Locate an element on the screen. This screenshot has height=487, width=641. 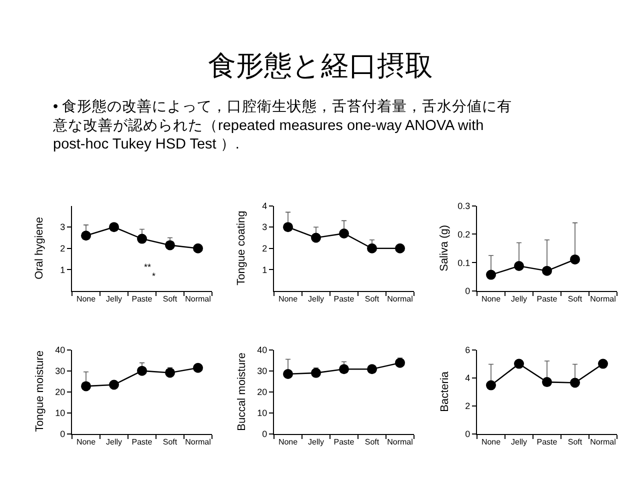
annotation: ** is located at coordinates (148, 267).